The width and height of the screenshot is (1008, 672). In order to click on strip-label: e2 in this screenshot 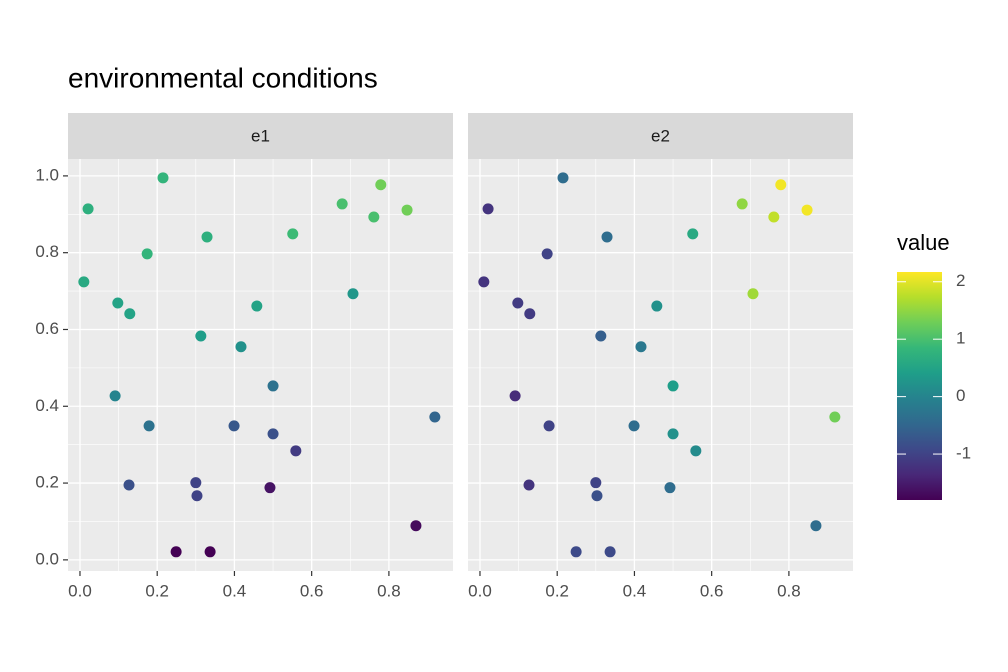, I will do `click(660, 135)`.